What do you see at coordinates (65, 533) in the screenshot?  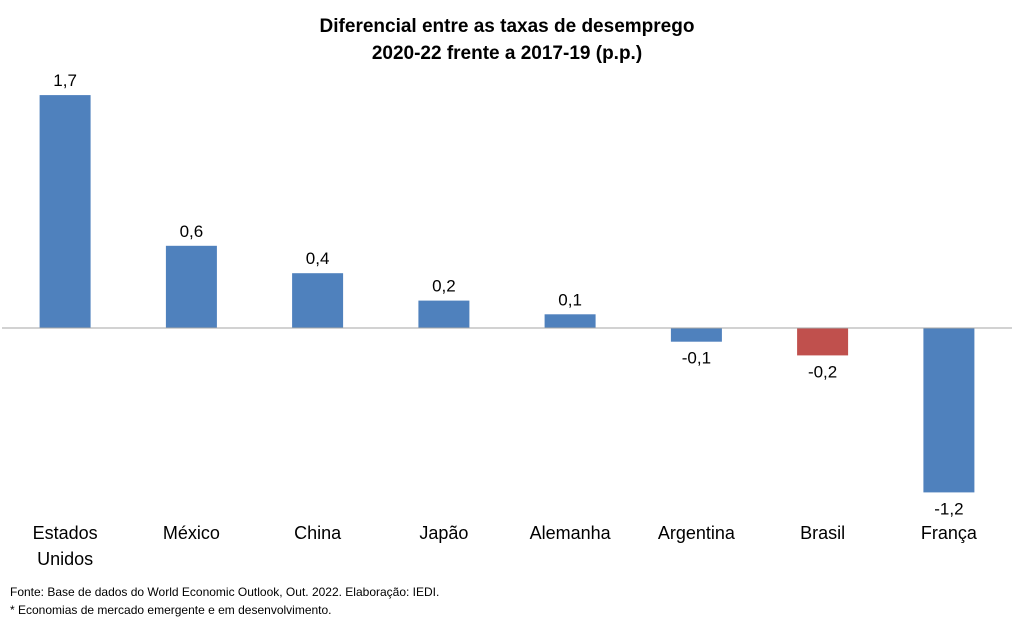 I see `category-label-estados-unidos-line-1: Estados` at bounding box center [65, 533].